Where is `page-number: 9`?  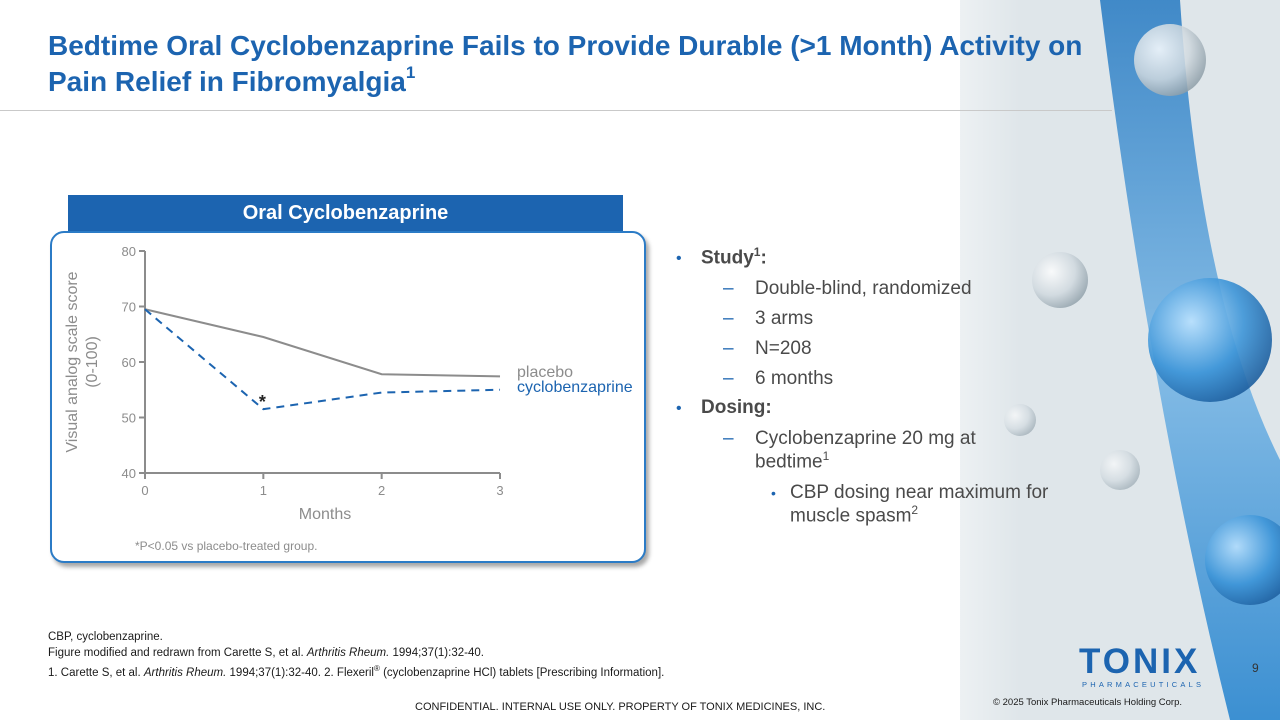 page-number: 9 is located at coordinates (1255, 668).